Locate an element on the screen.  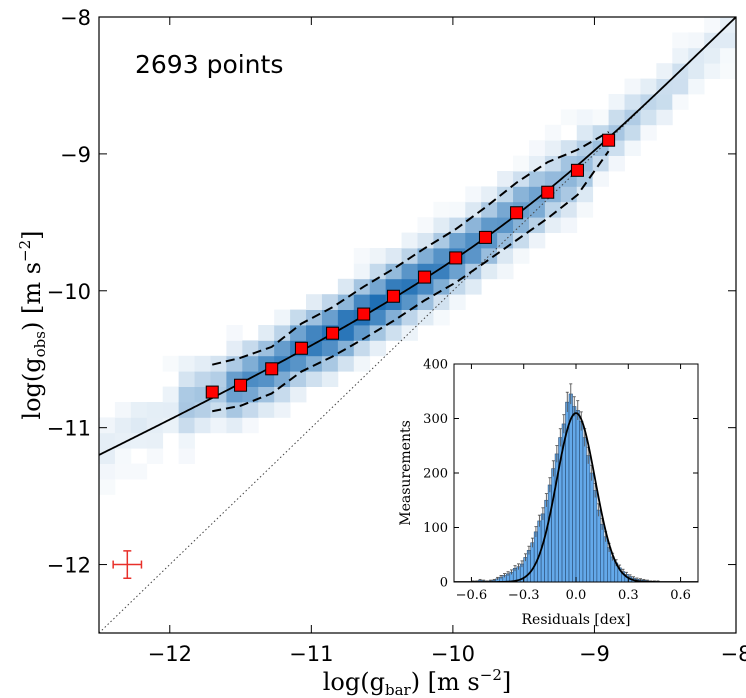
inset-y-tick-label: 300 is located at coordinates (435, 419).